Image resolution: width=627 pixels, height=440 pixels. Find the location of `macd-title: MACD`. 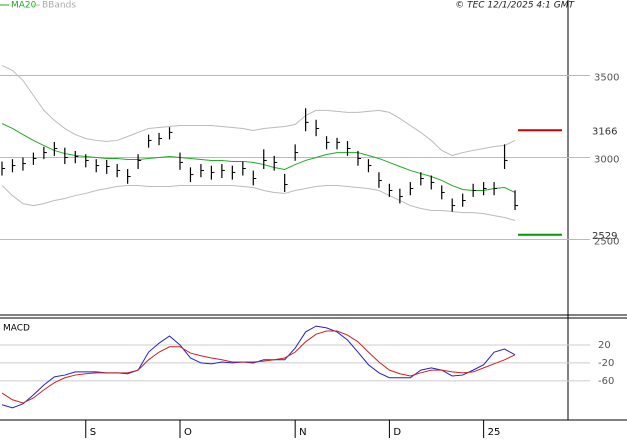

macd-title: MACD is located at coordinates (16, 329).